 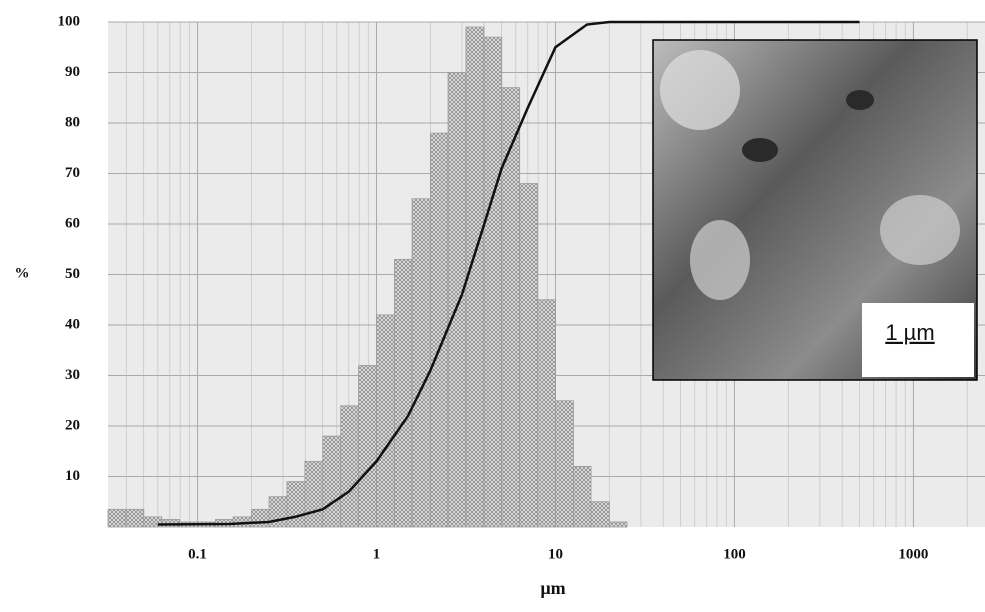 What do you see at coordinates (377, 554) in the screenshot?
I see `x-tick-label: 1` at bounding box center [377, 554].